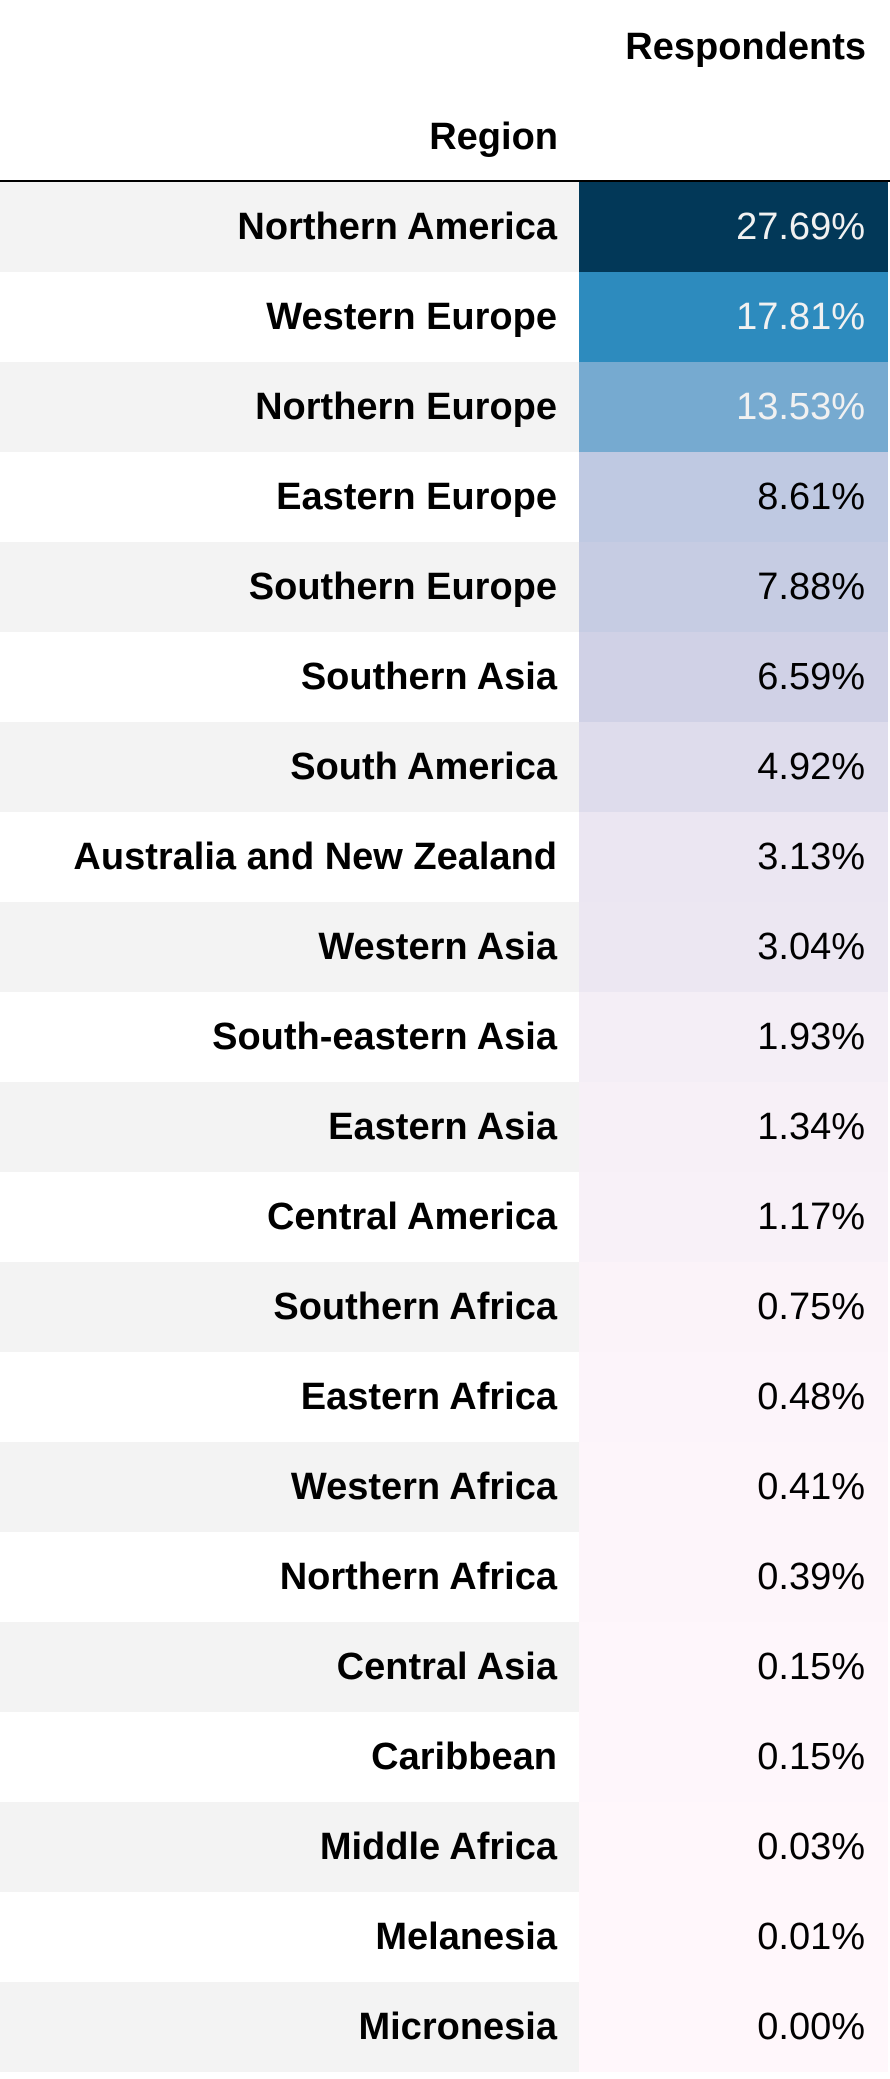 The image size is (890, 2079). I want to click on respondents-value-cell: 0.01%, so click(733, 1937).